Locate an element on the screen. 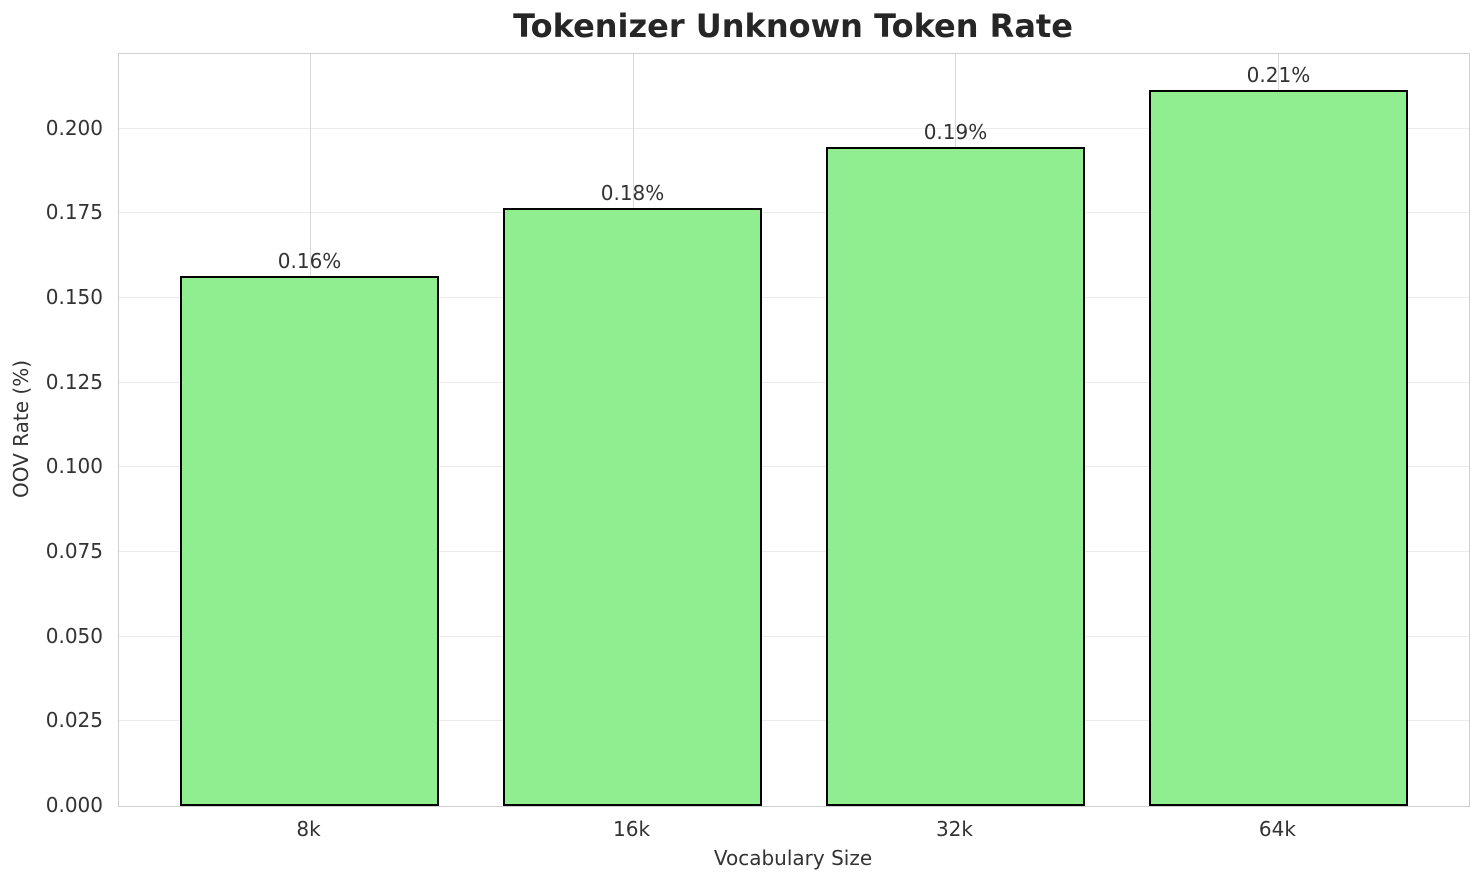 Image resolution: width=1484 pixels, height=885 pixels. x-tick-label: 16k is located at coordinates (632, 829).